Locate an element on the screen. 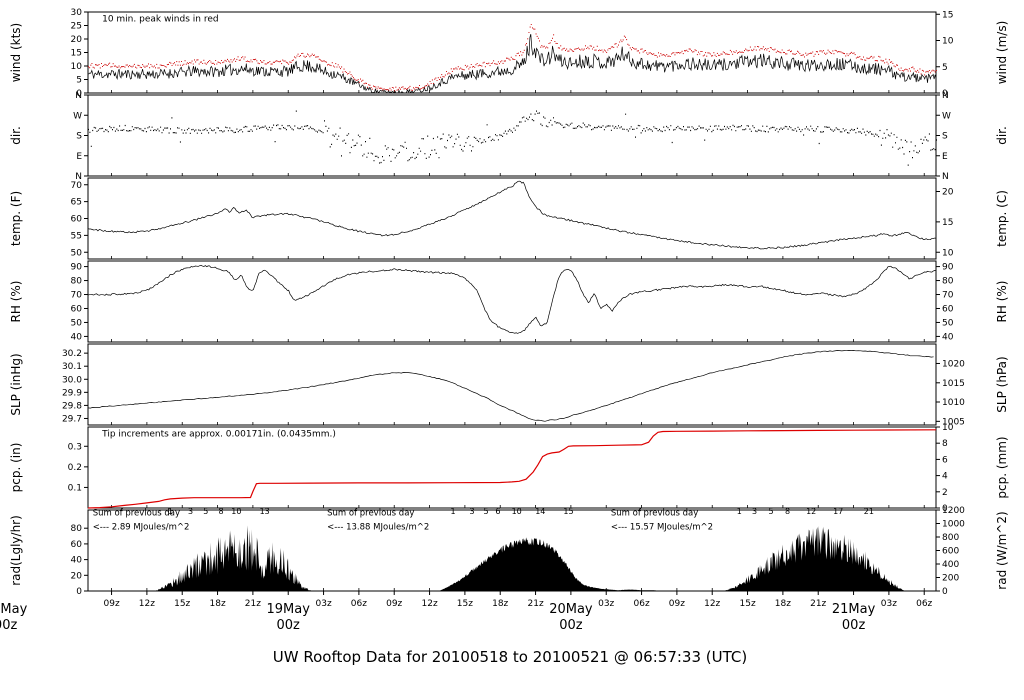  ytick-left-slp: 30.2 is located at coordinates (72, 354).